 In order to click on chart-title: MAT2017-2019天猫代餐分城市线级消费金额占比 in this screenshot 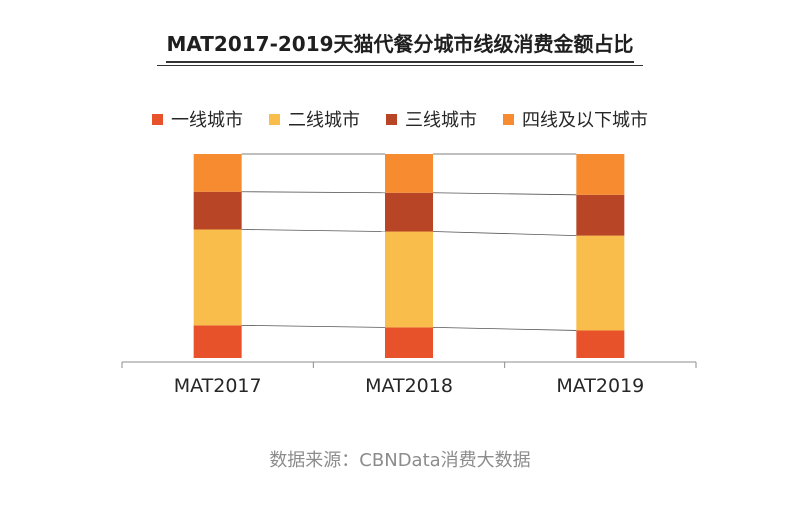, I will do `click(400, 45)`.